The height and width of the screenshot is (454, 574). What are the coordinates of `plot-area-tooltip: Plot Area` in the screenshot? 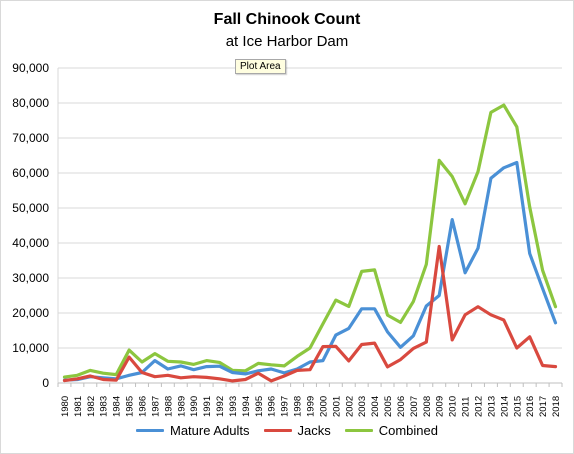 It's located at (260, 66).